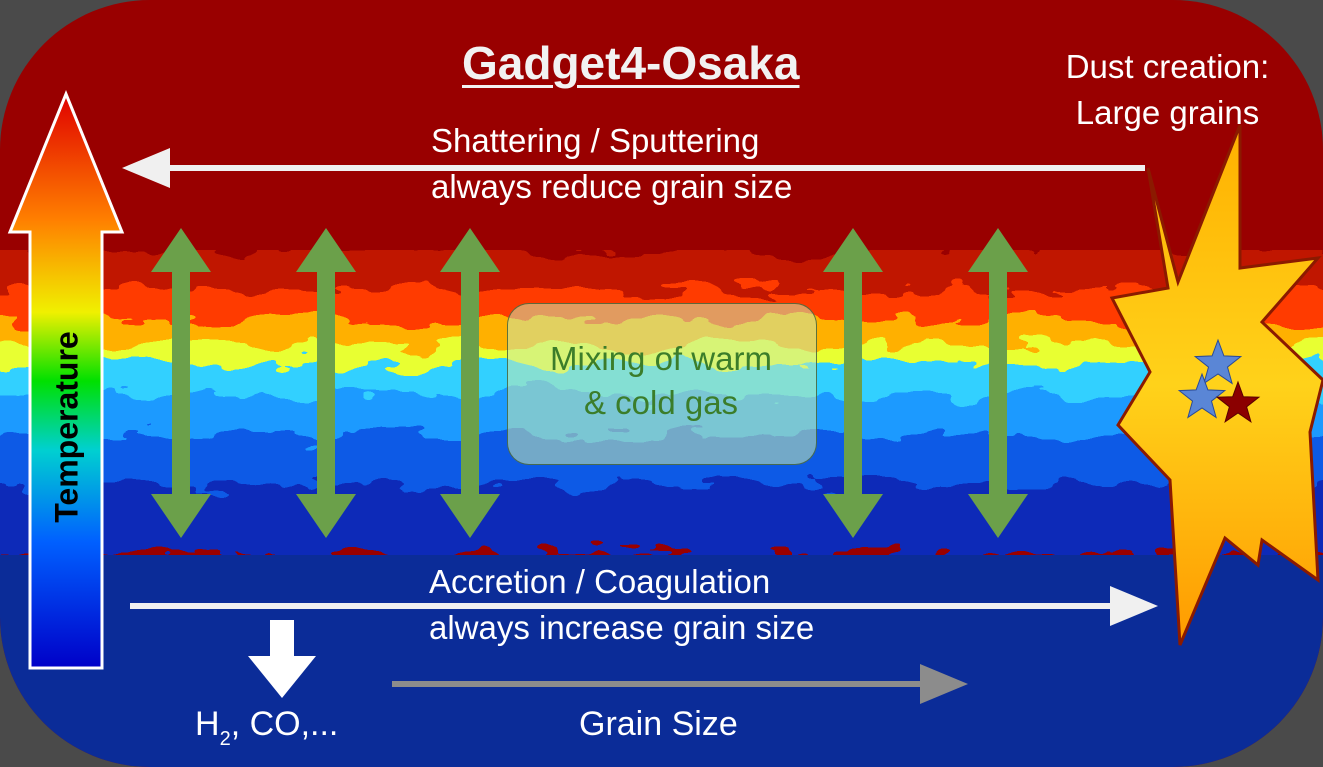 Image resolution: width=1323 pixels, height=767 pixels. Describe the element at coordinates (282, 659) in the screenshot. I see `down-arrow-icon` at that location.